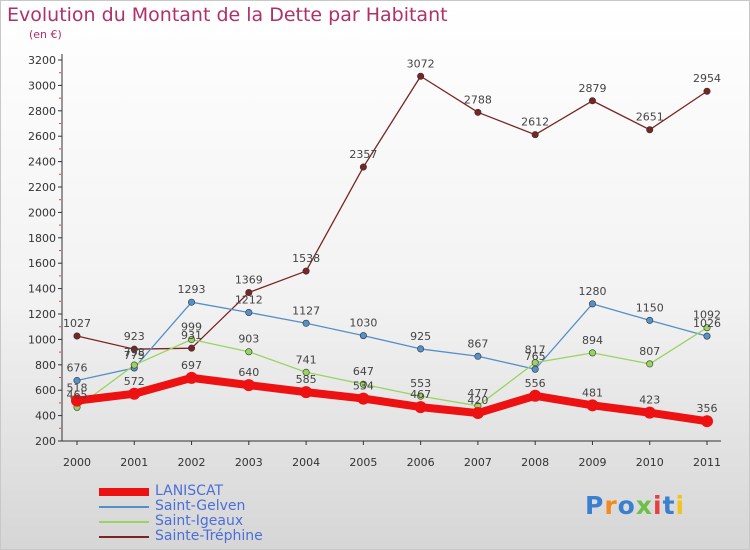  I want to click on data-label: 534, so click(363, 386).